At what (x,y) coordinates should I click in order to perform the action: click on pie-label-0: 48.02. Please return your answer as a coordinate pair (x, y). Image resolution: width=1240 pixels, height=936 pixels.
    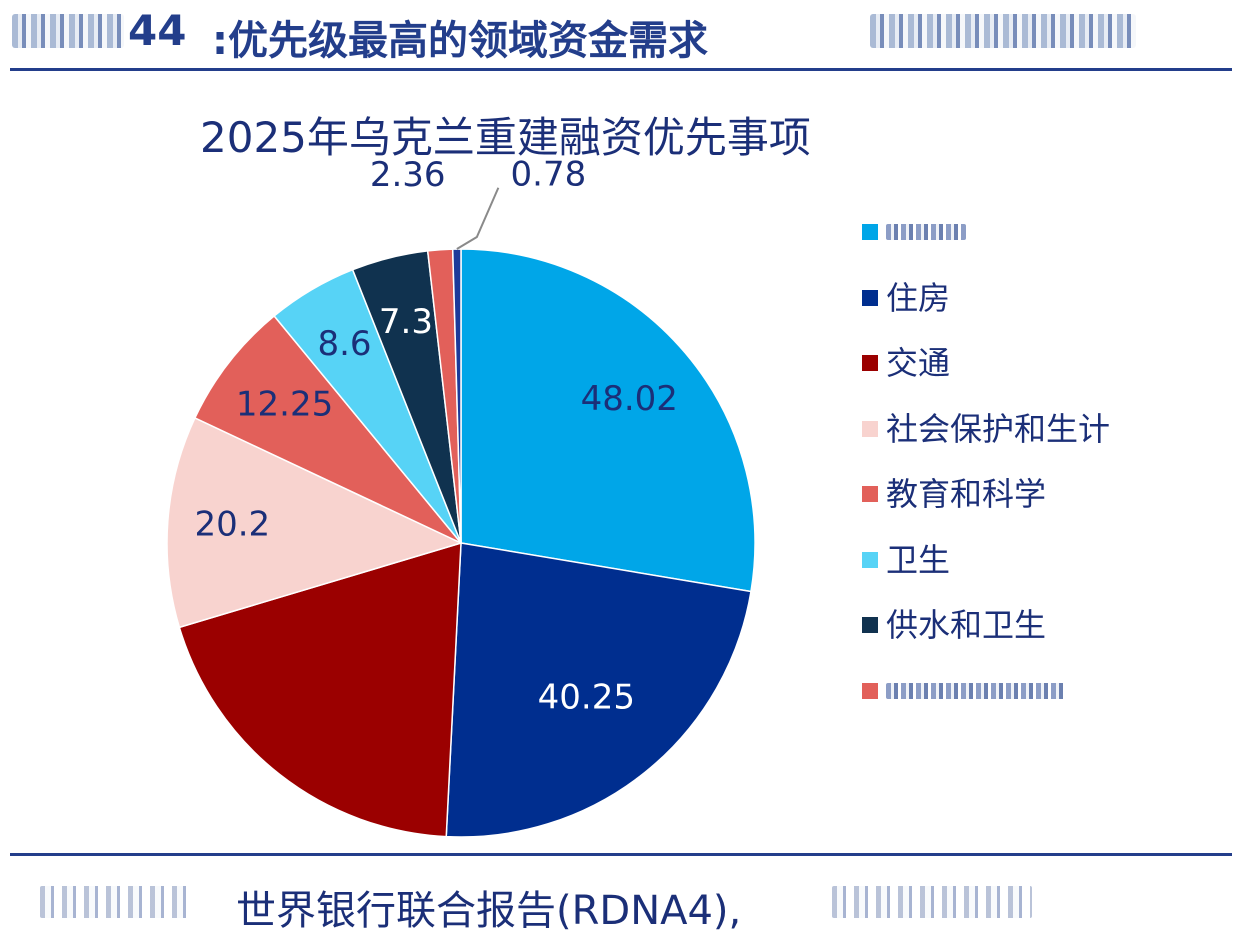
    Looking at the image, I should click on (629, 399).